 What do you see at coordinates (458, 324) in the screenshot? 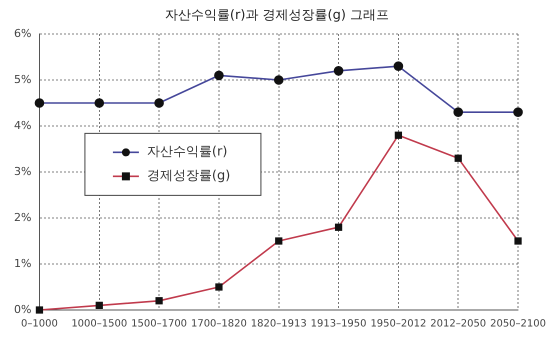
I see `x-tick-label: 2012–2050` at bounding box center [458, 324].